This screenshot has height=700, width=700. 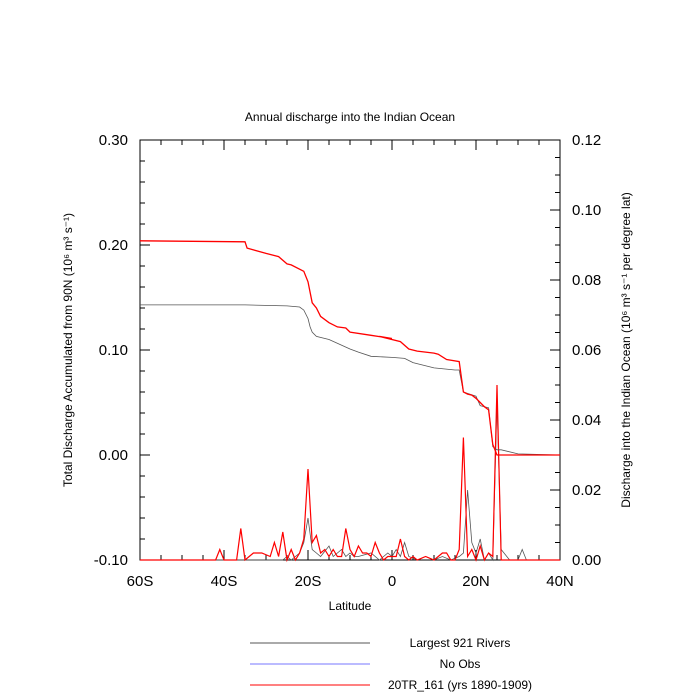 I want to click on y-left-tick-label: 0.30, so click(x=113, y=140).